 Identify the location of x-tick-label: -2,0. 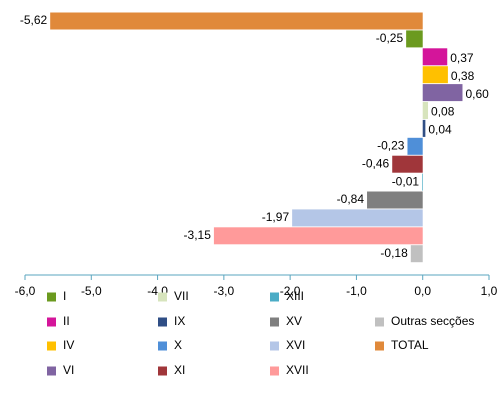
(290, 291).